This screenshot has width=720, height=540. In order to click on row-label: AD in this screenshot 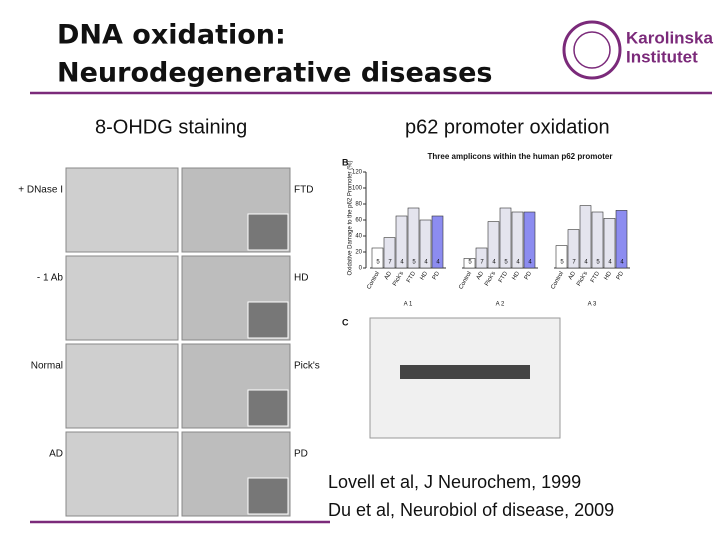, I will do `click(56, 454)`.